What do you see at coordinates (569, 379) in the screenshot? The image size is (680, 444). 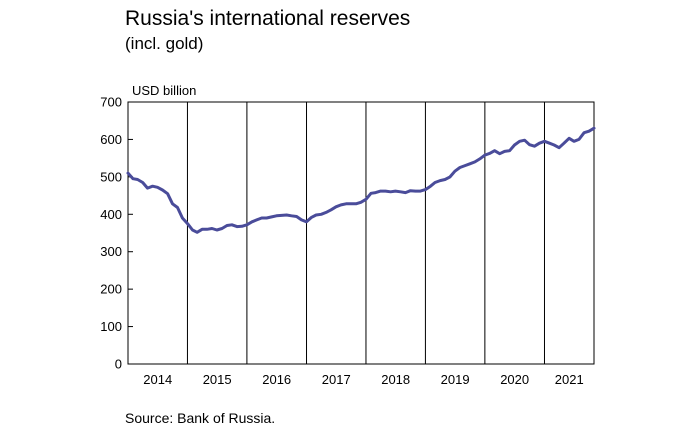 I see `x-tick-label: 2021` at bounding box center [569, 379].